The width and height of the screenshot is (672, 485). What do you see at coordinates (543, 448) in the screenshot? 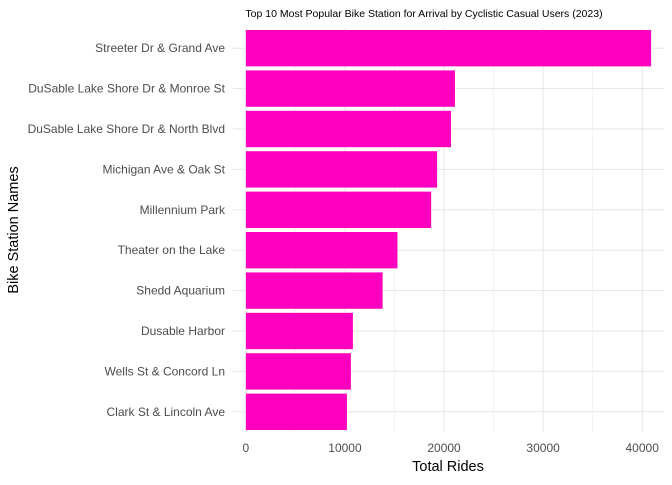
I see `x-tick-label: 30000` at bounding box center [543, 448].